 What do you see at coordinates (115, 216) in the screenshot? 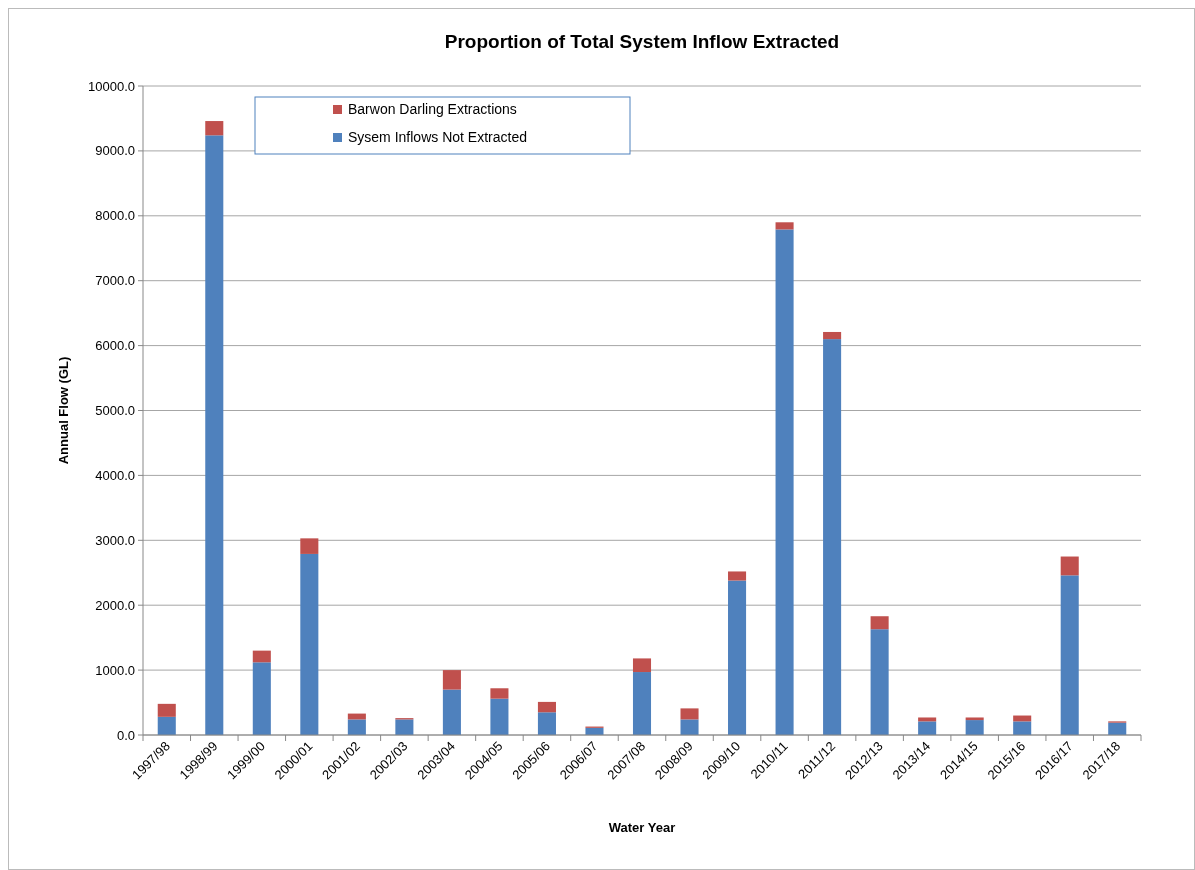
I see `y-tick-label: 8000.0` at bounding box center [115, 216].